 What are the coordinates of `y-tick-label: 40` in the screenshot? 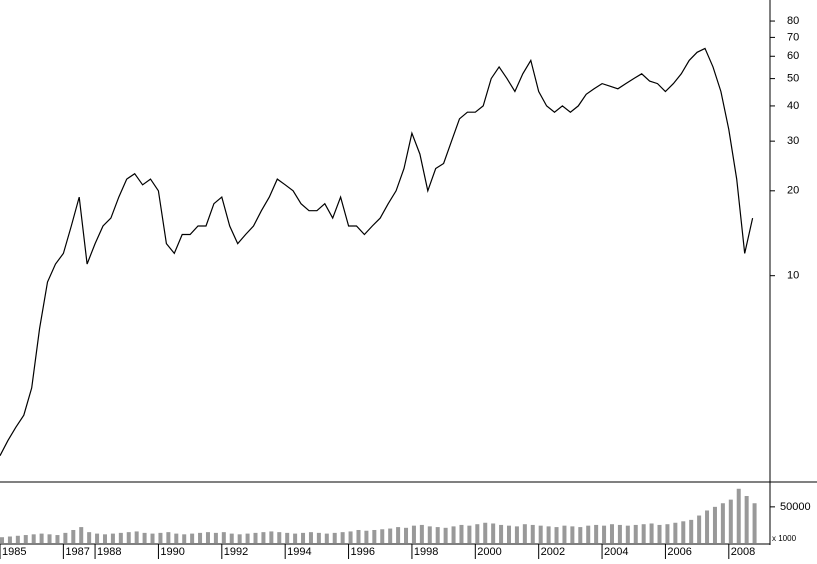 It's located at (793, 106).